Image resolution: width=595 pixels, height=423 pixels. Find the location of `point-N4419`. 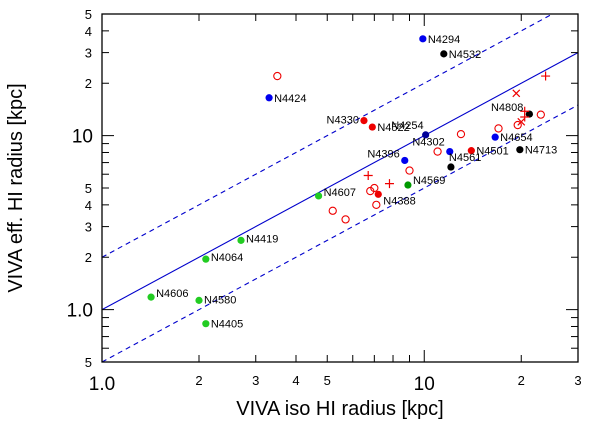

point-N4419 is located at coordinates (241, 240).